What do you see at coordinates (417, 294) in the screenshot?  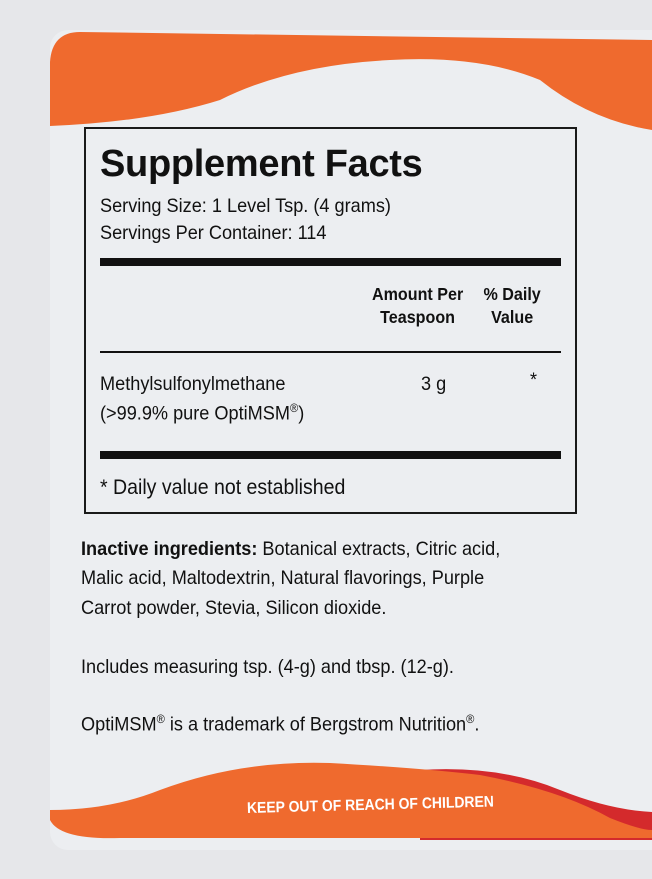 I see `amount-header-line1: Amount Per` at bounding box center [417, 294].